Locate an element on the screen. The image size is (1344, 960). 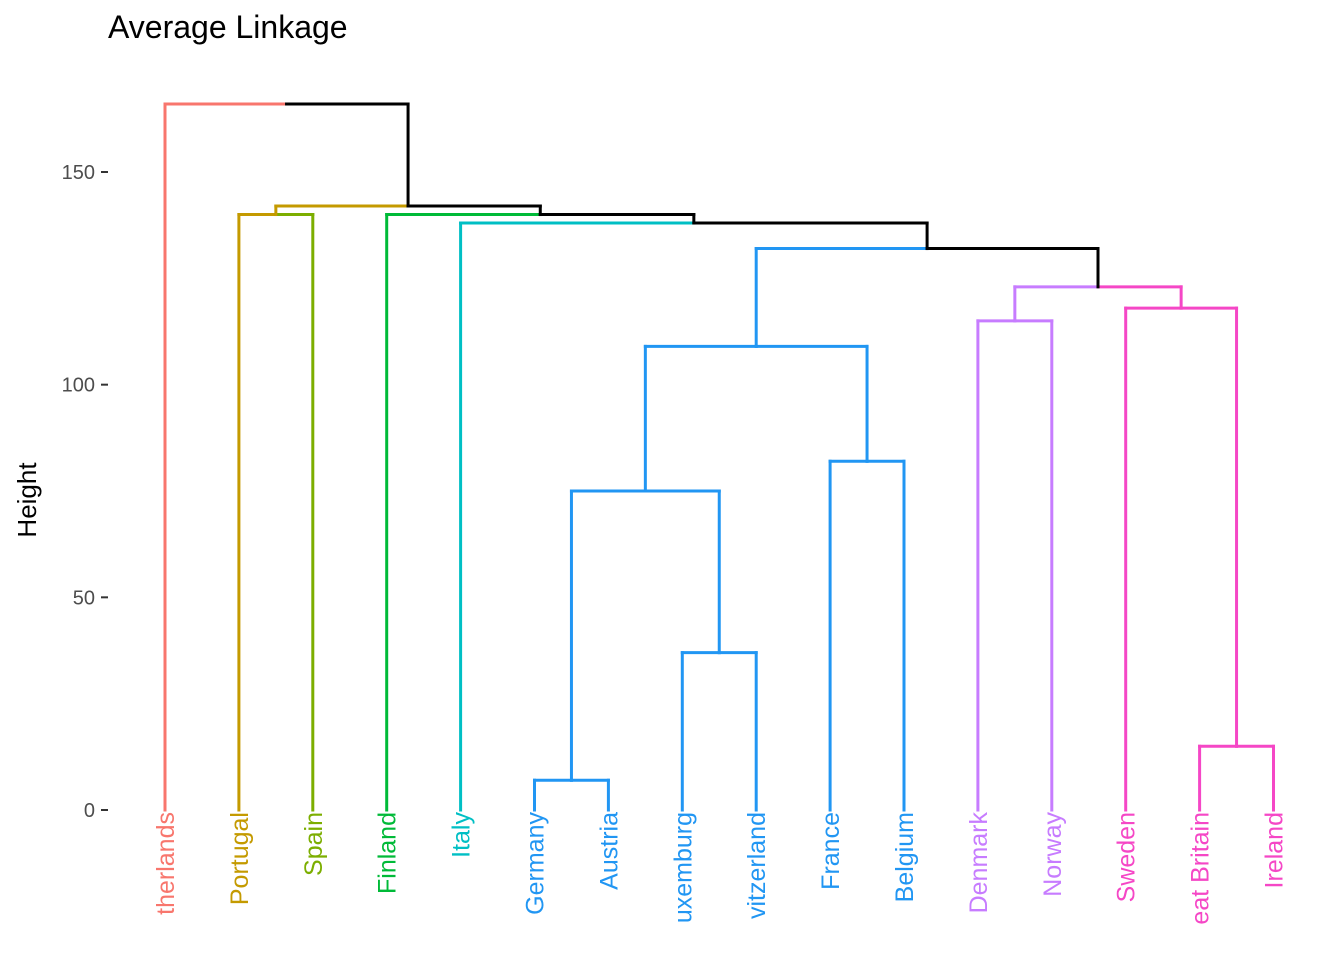
leaf-label: Belgium is located at coordinates (905, 857).